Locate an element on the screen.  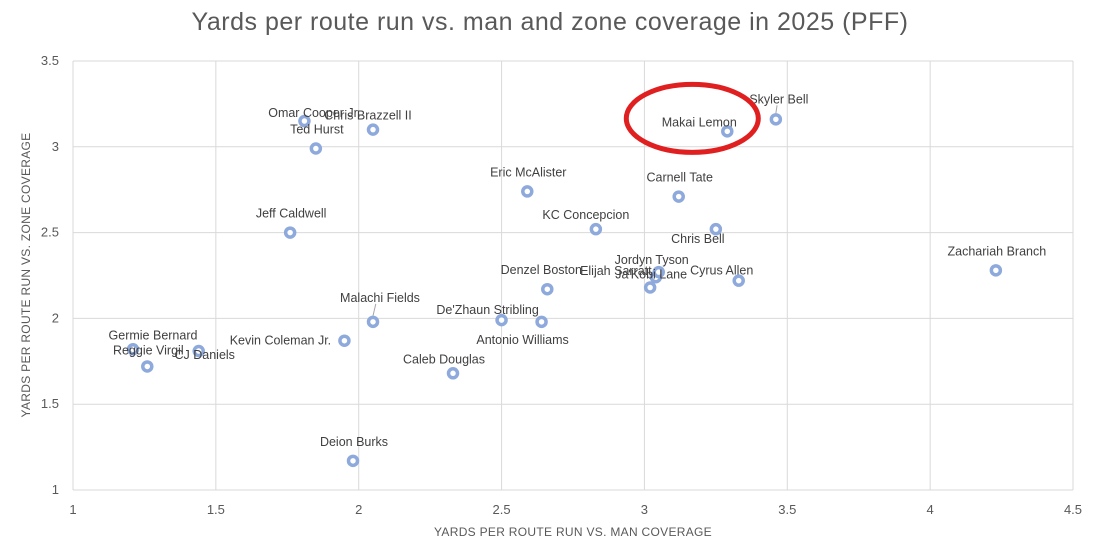
x-tick-label: 3 is located at coordinates (644, 509).